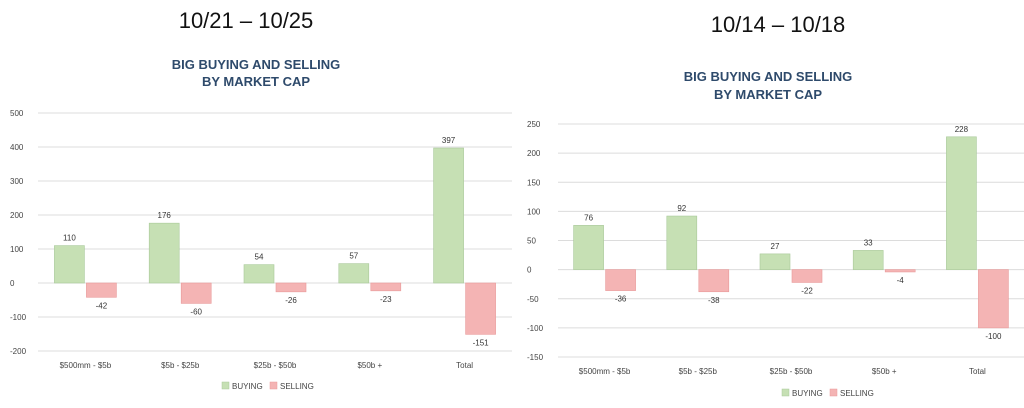 The image size is (1024, 408). What do you see at coordinates (386, 299) in the screenshot?
I see `selling-data-label: -23` at bounding box center [386, 299].